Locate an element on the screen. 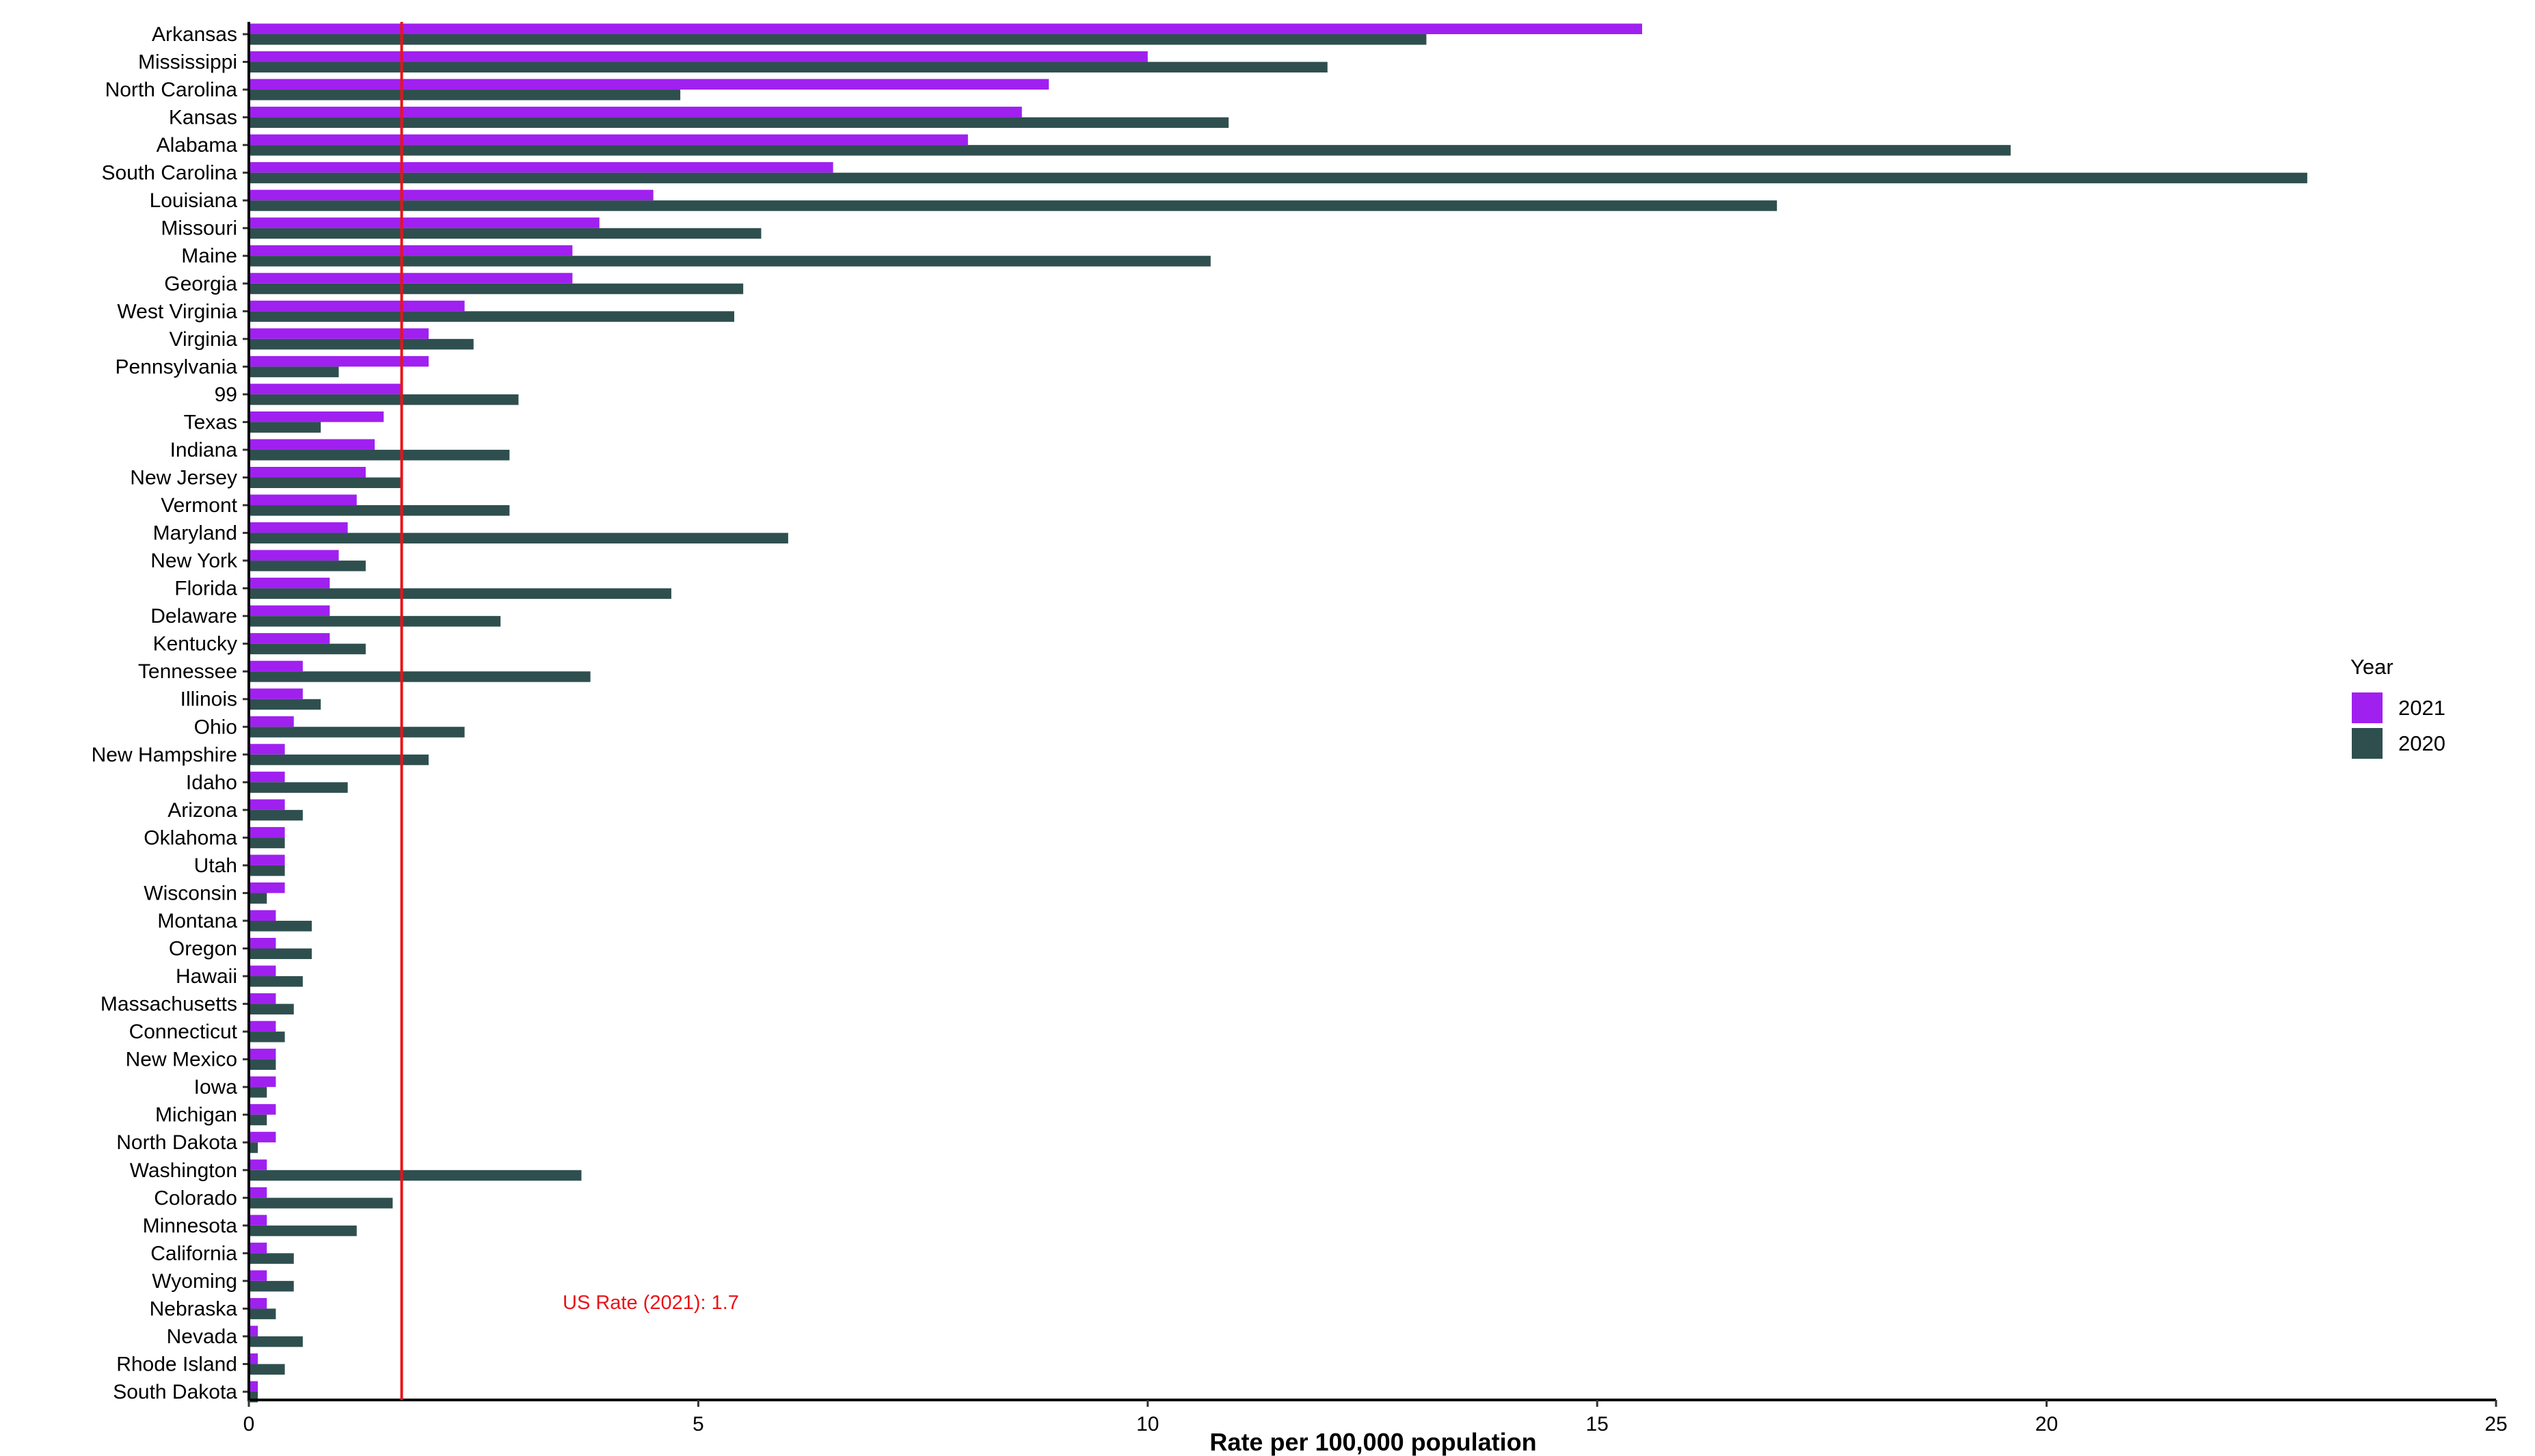 This screenshot has width=2535, height=1456. bar-2020-kentucky is located at coordinates (307, 649).